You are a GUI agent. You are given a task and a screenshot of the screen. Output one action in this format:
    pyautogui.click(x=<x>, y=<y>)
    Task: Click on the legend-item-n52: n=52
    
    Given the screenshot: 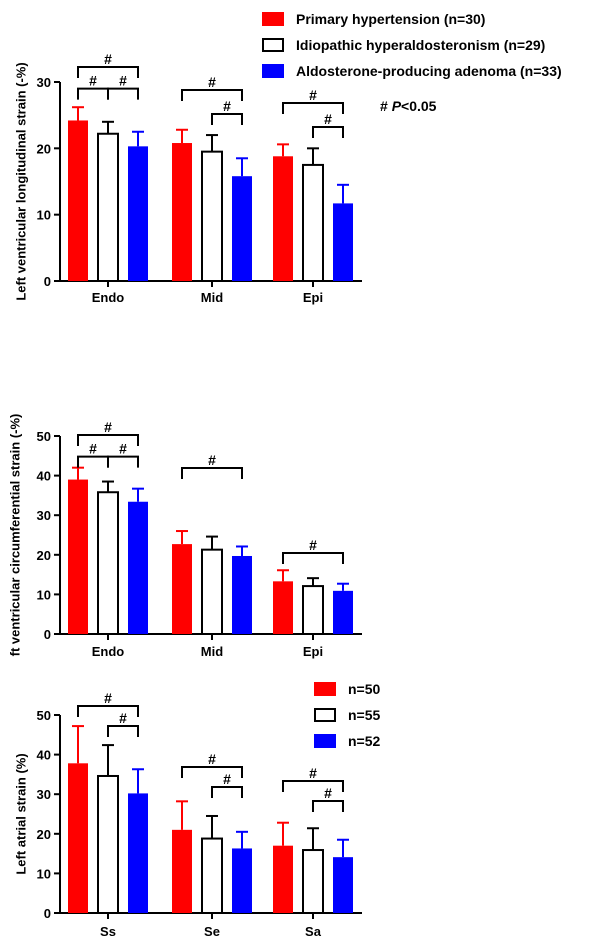 What is the action you would take?
    pyautogui.click(x=347, y=741)
    